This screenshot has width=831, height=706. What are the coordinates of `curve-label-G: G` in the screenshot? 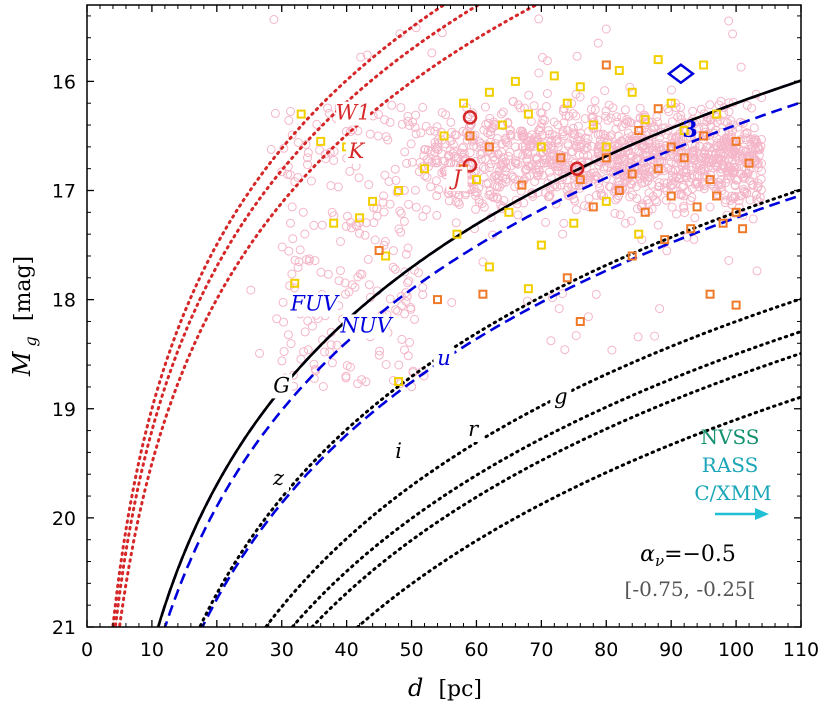 It's located at (281, 385).